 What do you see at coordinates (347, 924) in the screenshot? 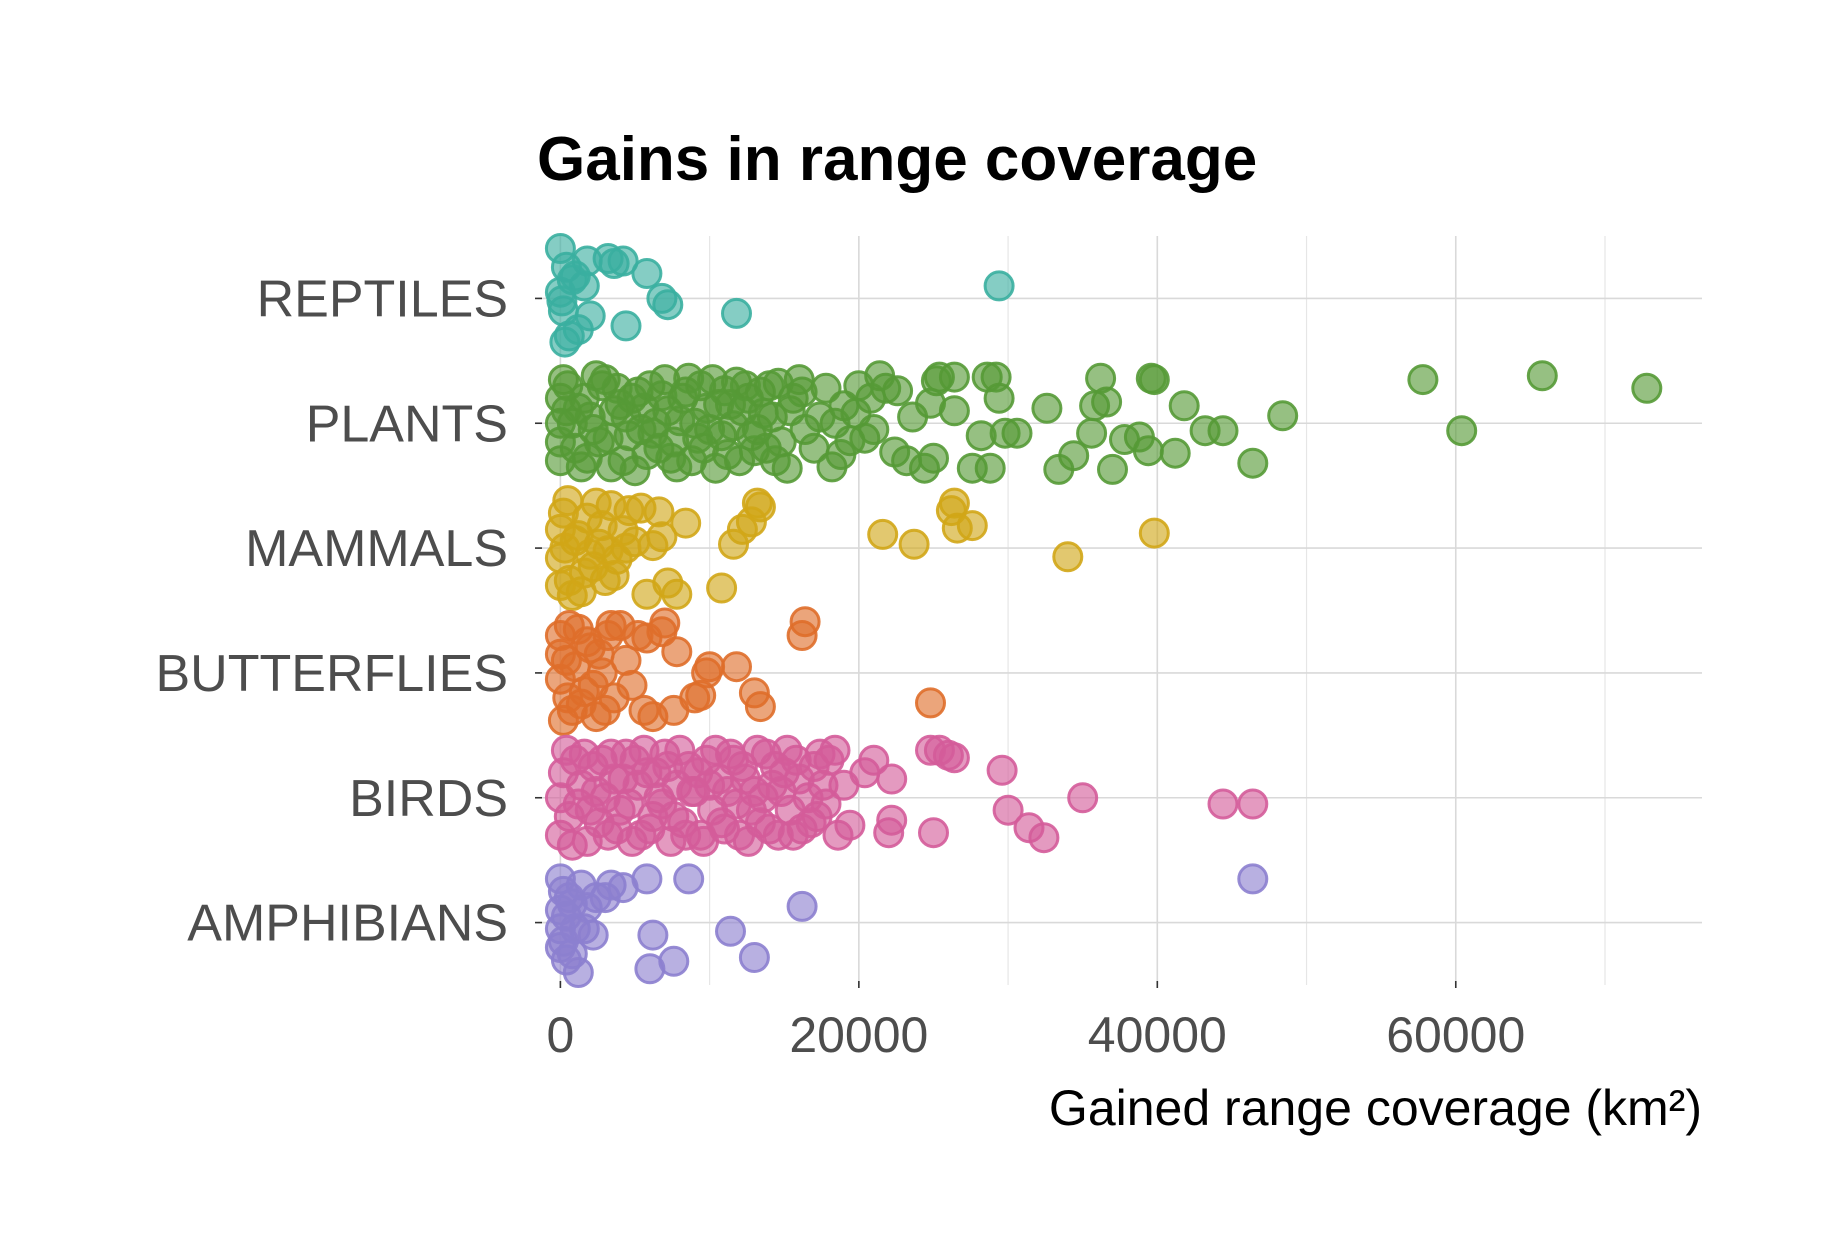
I see `y-tick-label-amphibians: AMPHIBIANS` at bounding box center [347, 924].